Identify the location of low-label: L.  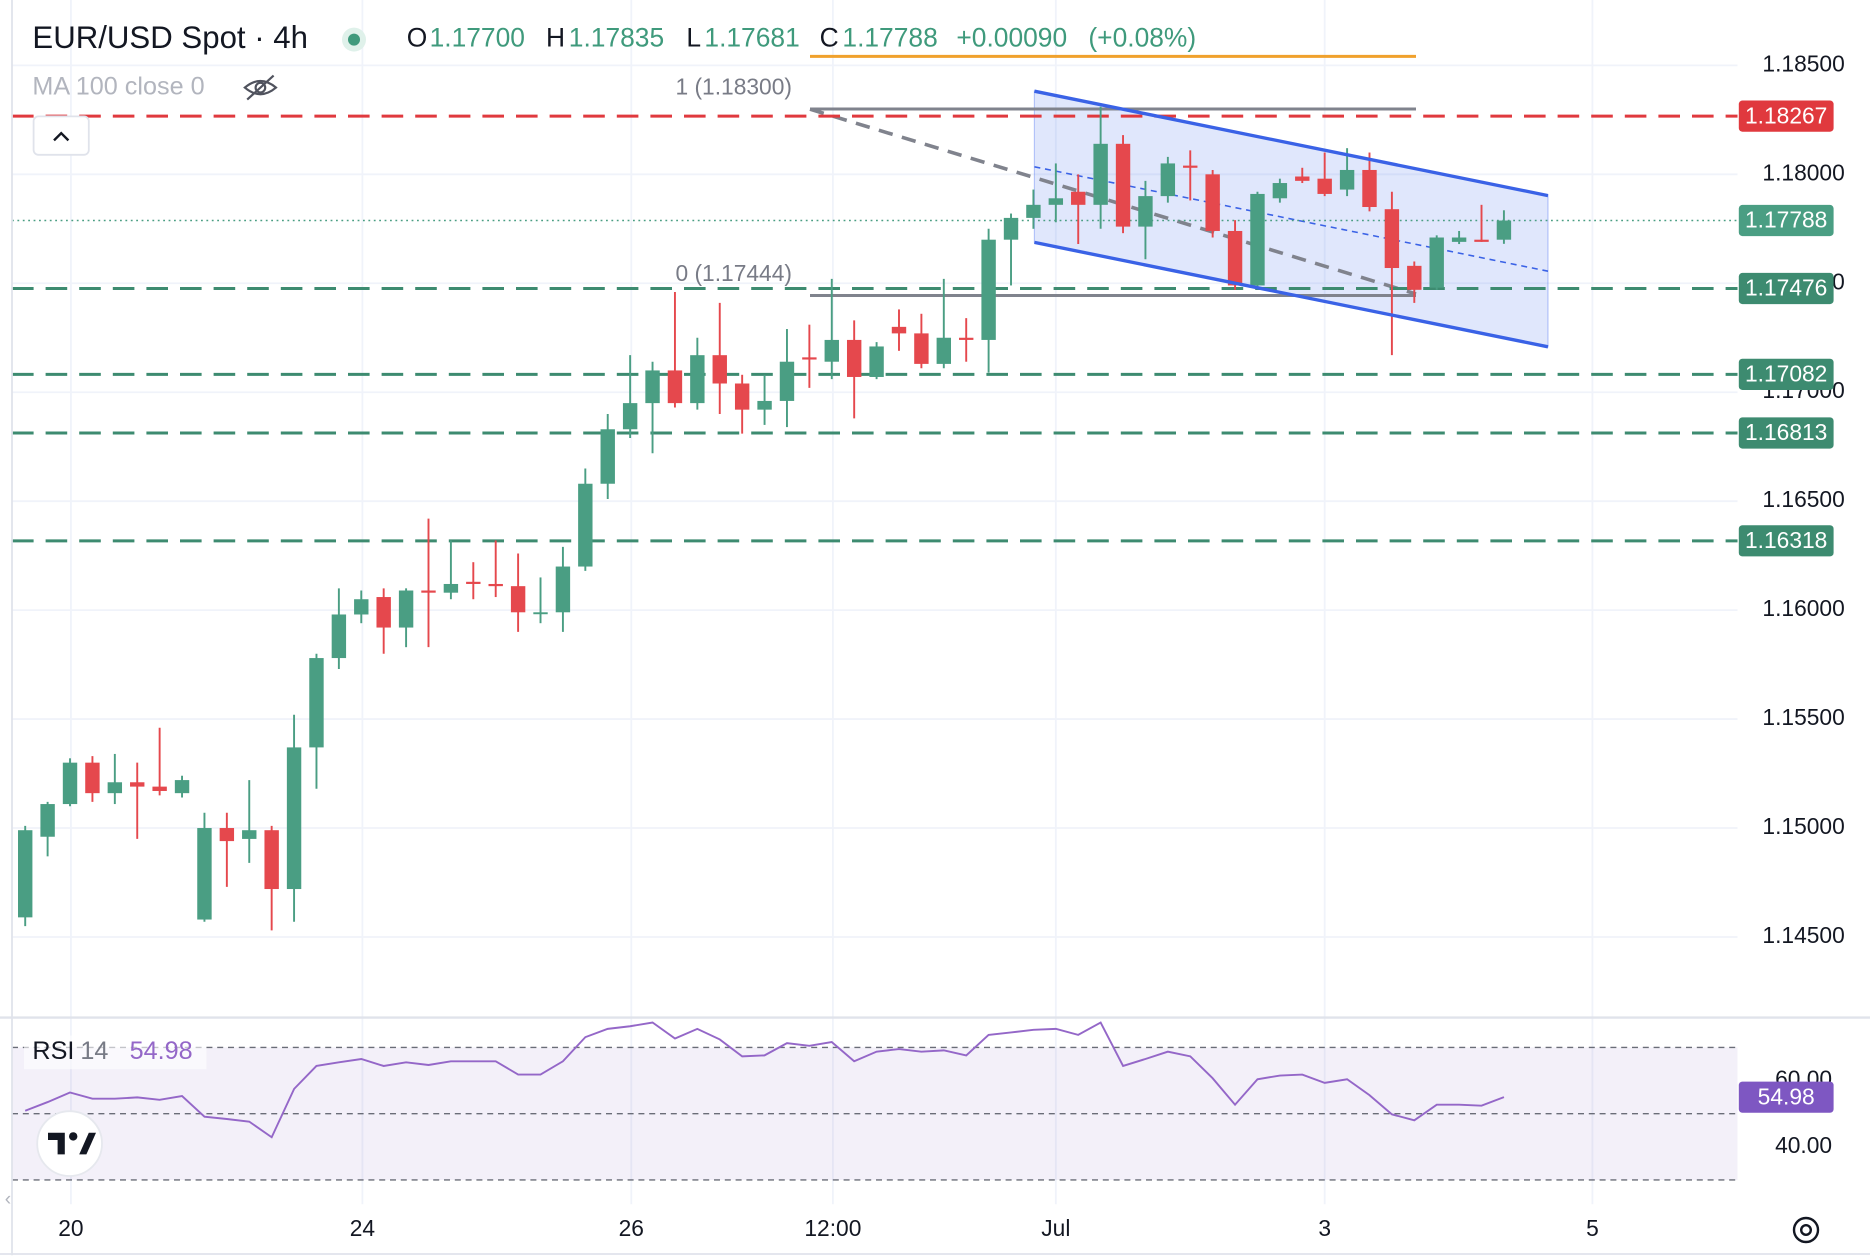
(693, 38).